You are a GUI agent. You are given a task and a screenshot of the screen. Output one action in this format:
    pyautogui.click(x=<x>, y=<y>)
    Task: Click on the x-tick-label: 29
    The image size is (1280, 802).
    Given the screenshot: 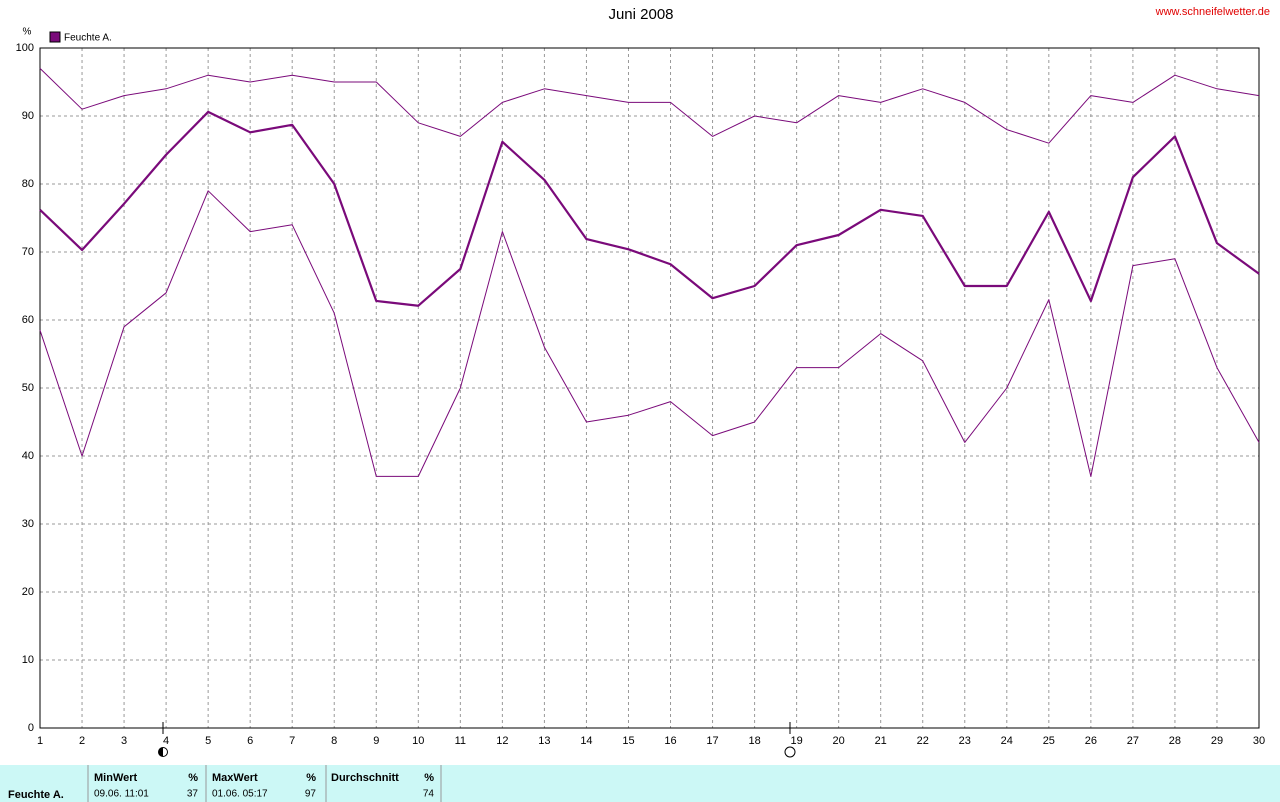 What is the action you would take?
    pyautogui.click(x=1217, y=741)
    